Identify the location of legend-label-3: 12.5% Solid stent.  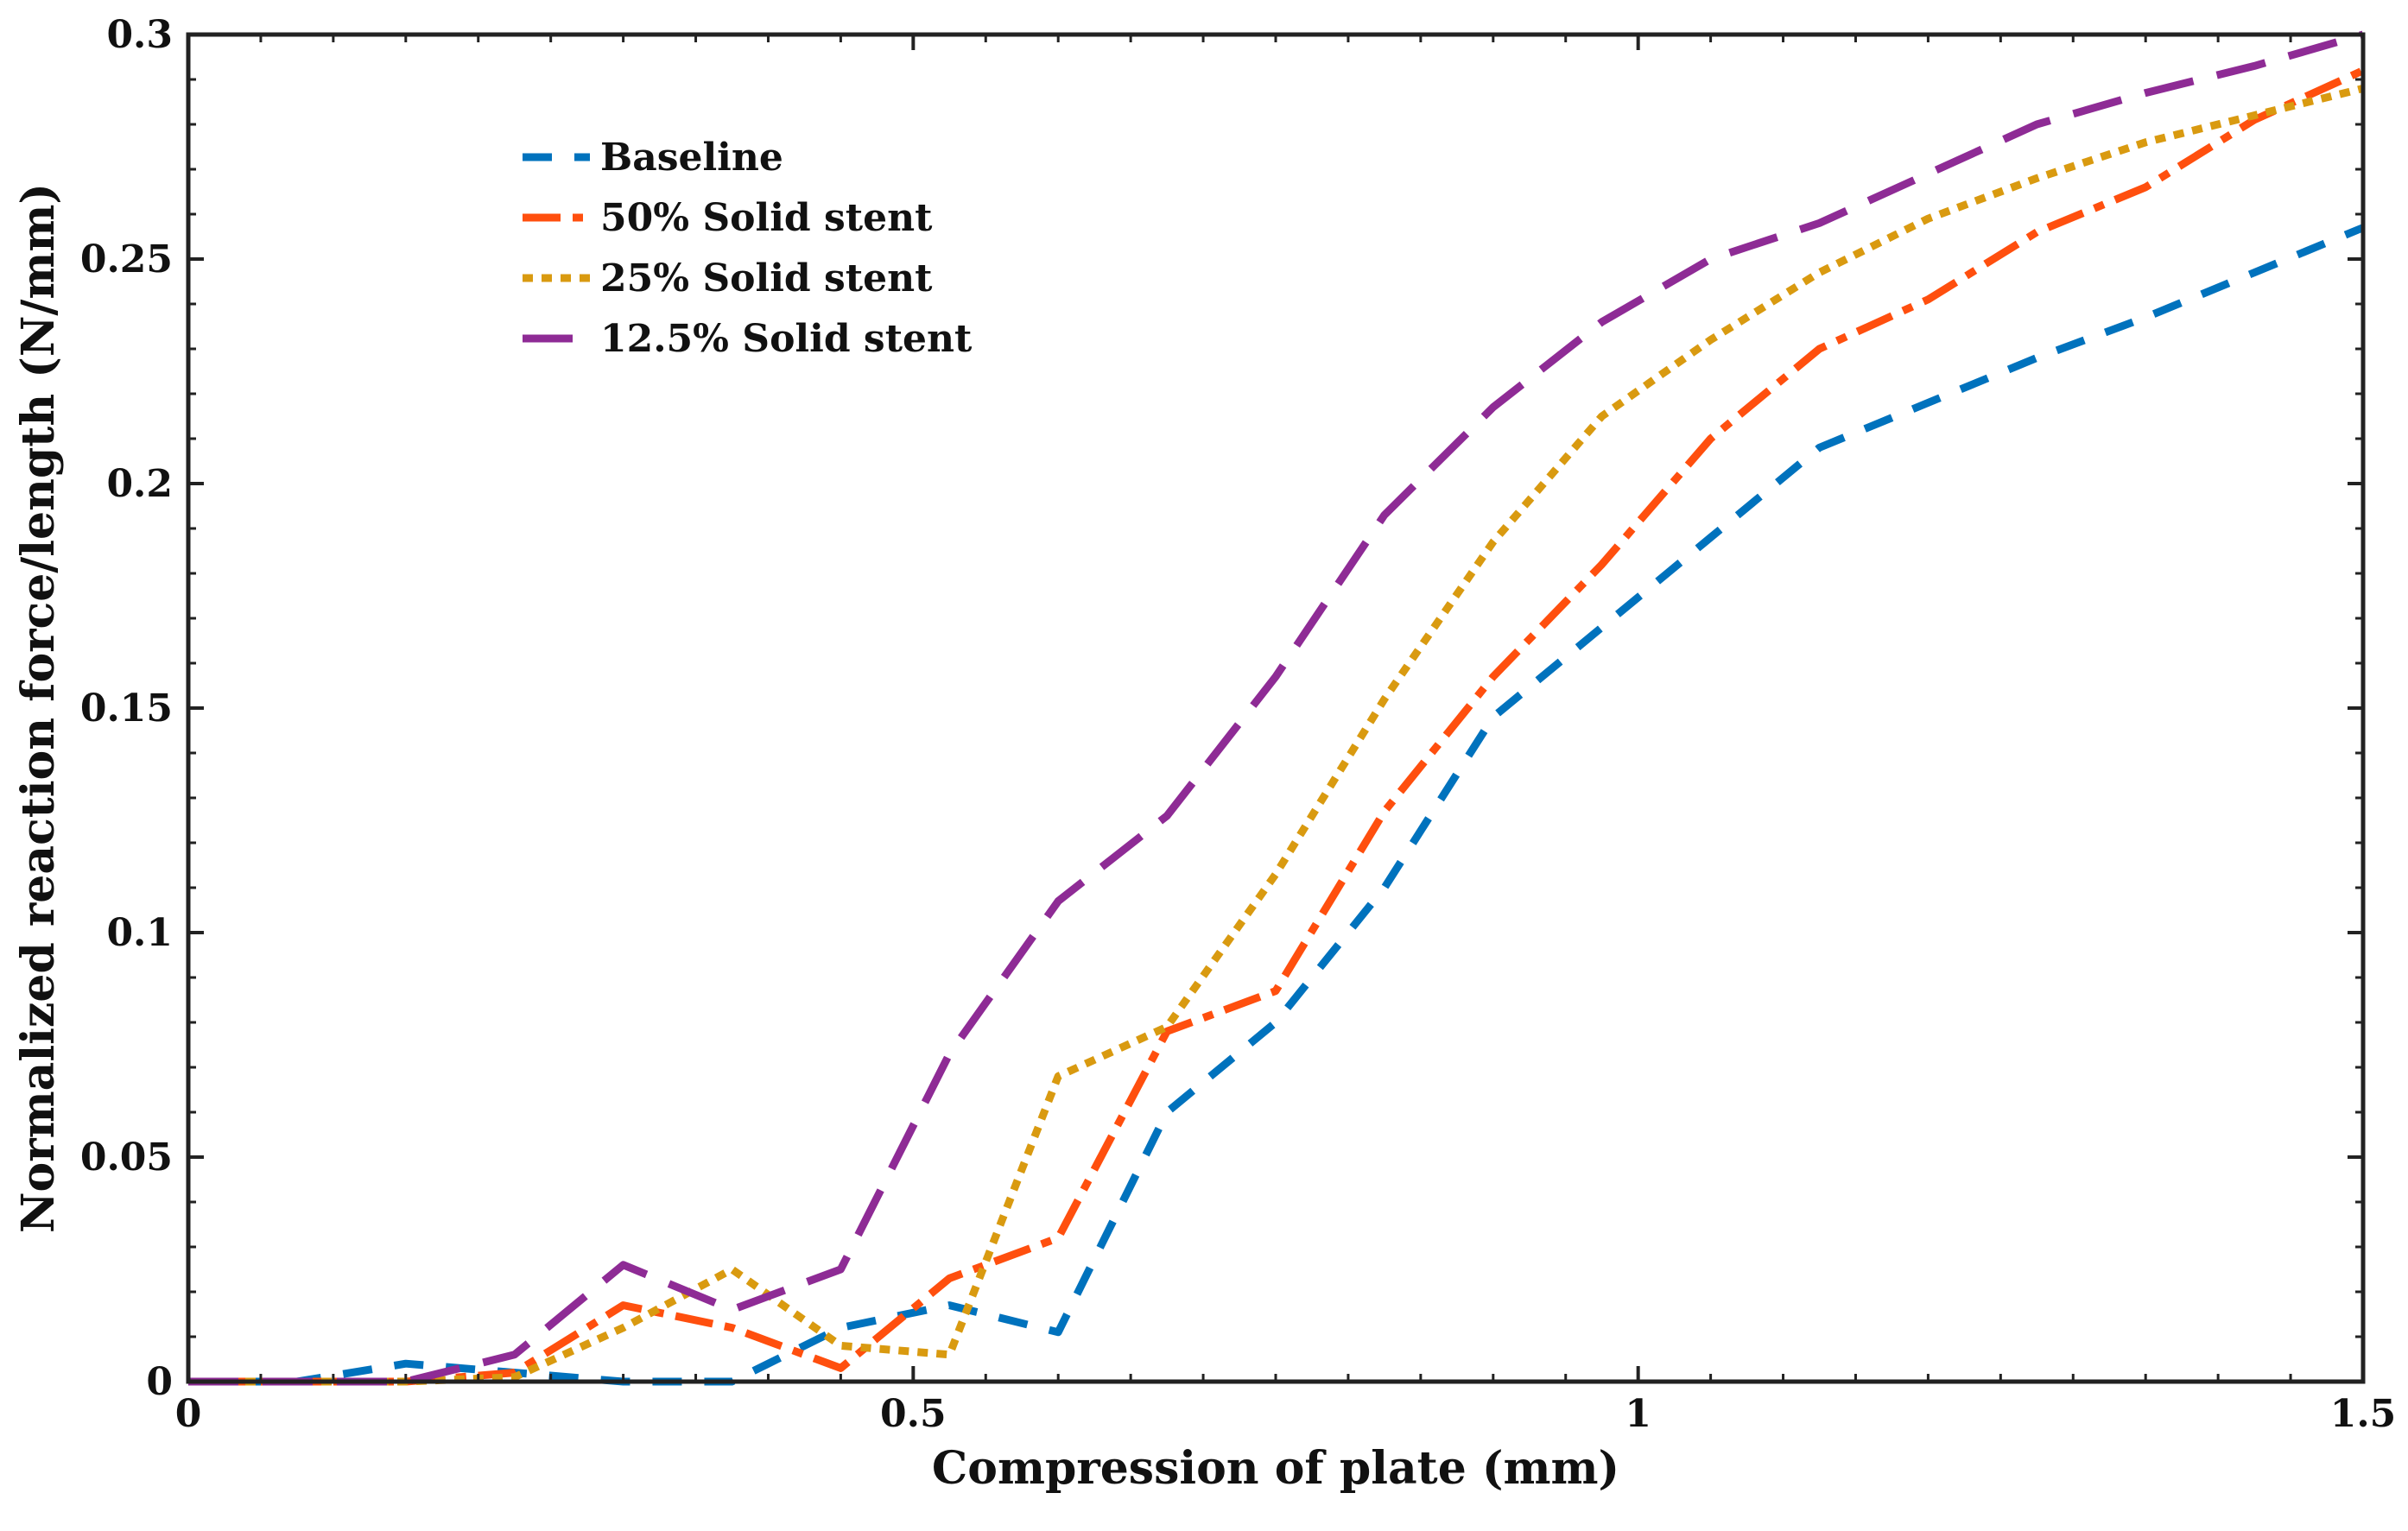
(786, 339).